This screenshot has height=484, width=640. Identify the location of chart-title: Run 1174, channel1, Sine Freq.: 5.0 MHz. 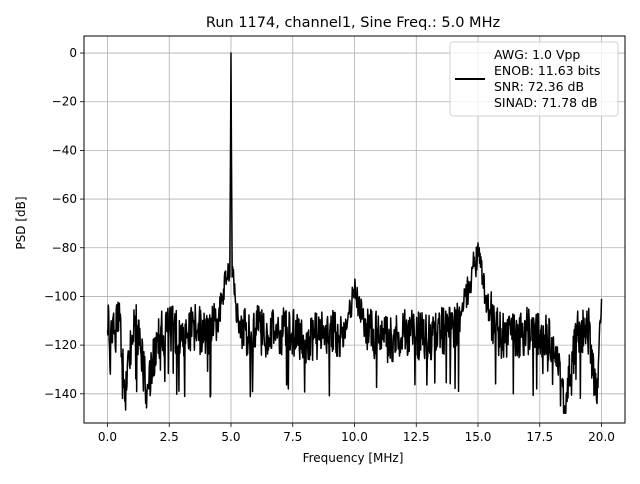
(353, 23).